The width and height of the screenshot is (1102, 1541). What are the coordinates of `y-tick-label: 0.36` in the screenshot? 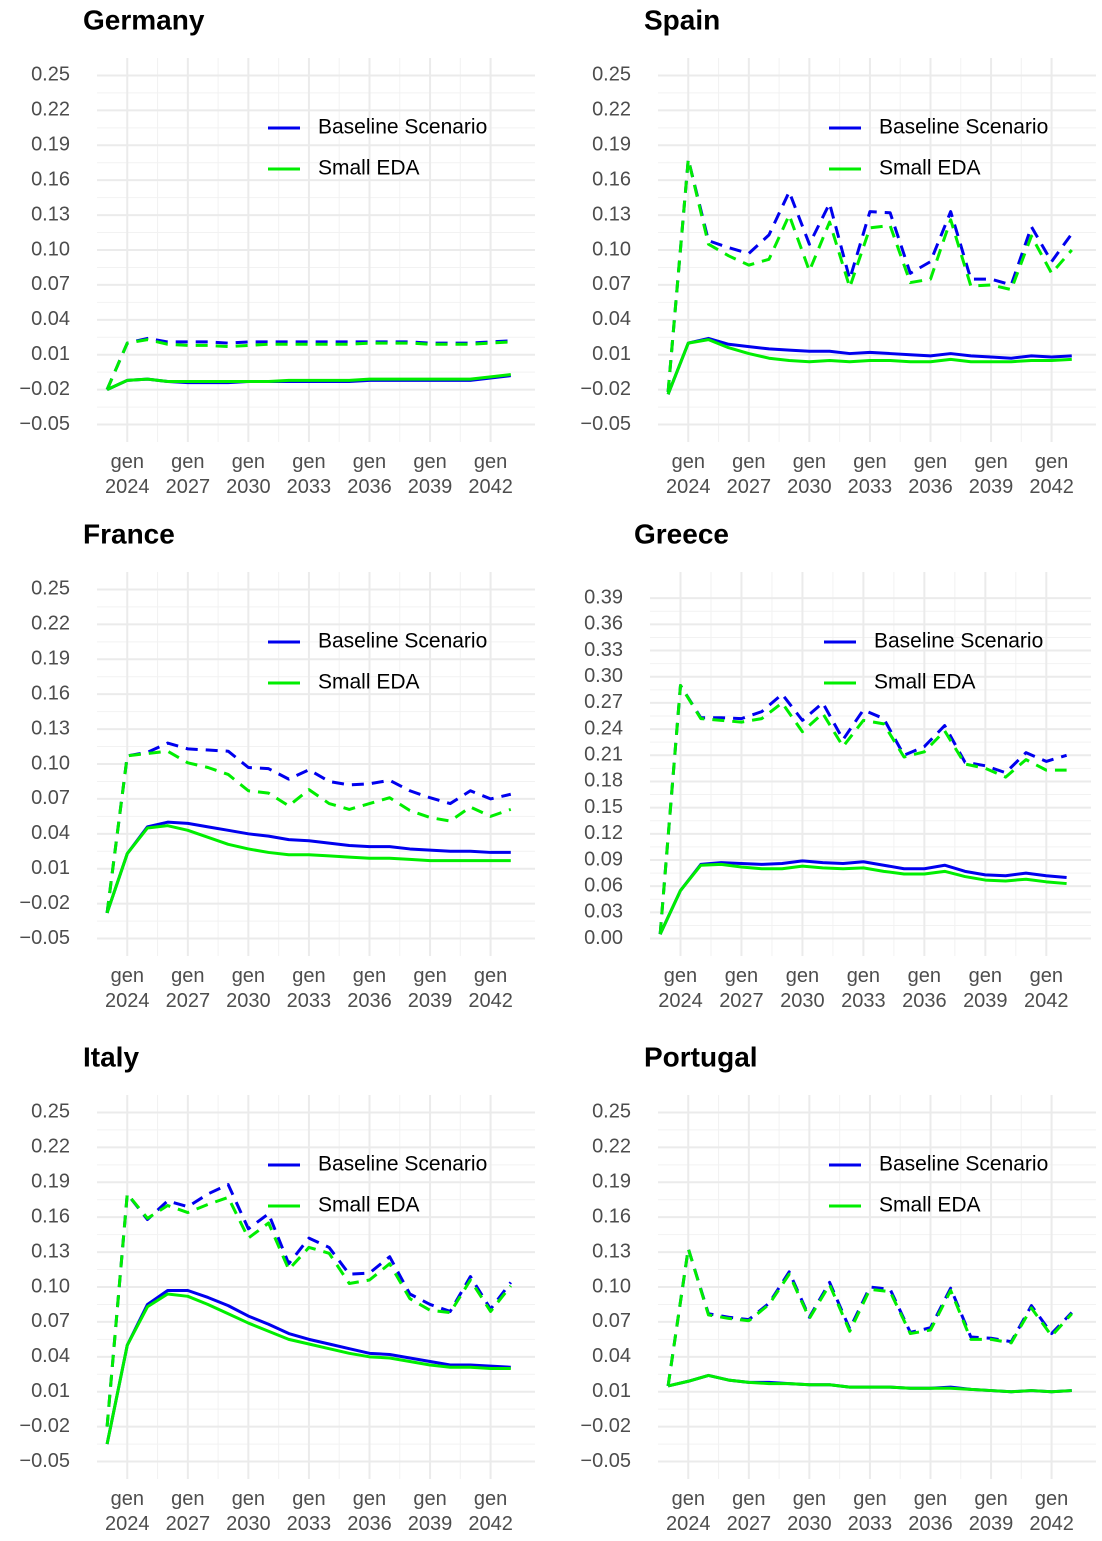 It's located at (603, 624).